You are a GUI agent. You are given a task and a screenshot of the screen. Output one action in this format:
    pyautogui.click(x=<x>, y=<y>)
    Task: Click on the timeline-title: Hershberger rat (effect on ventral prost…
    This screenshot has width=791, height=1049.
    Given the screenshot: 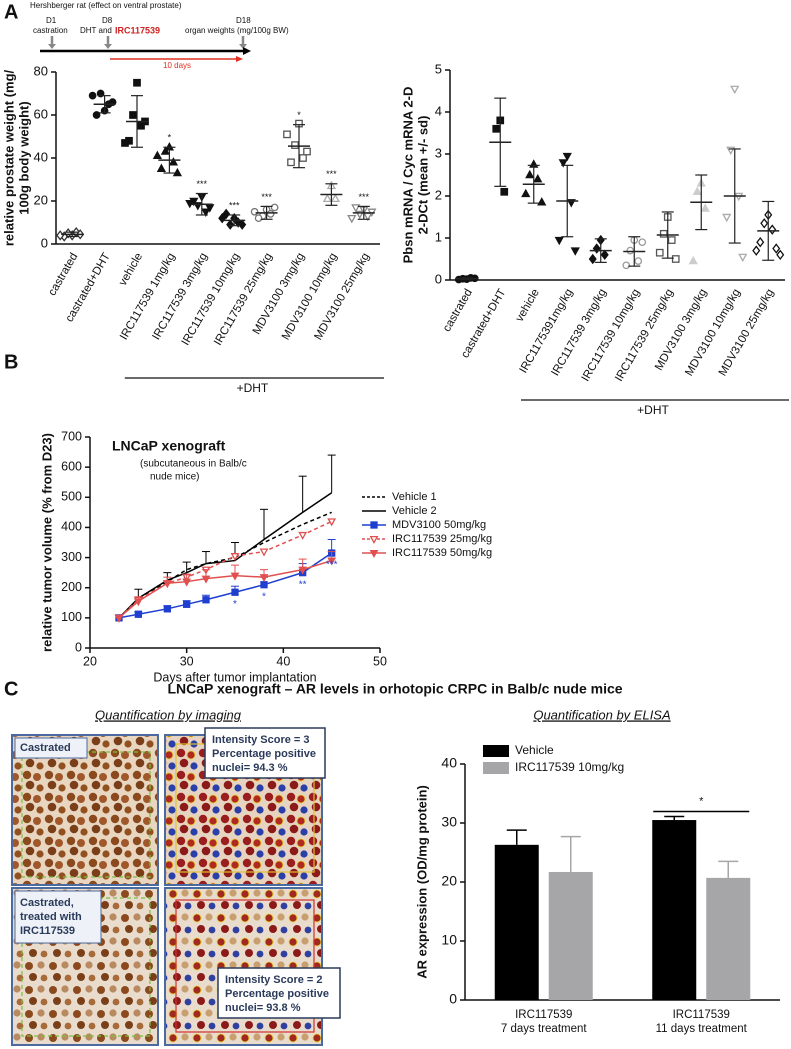 What is the action you would take?
    pyautogui.click(x=106, y=5)
    